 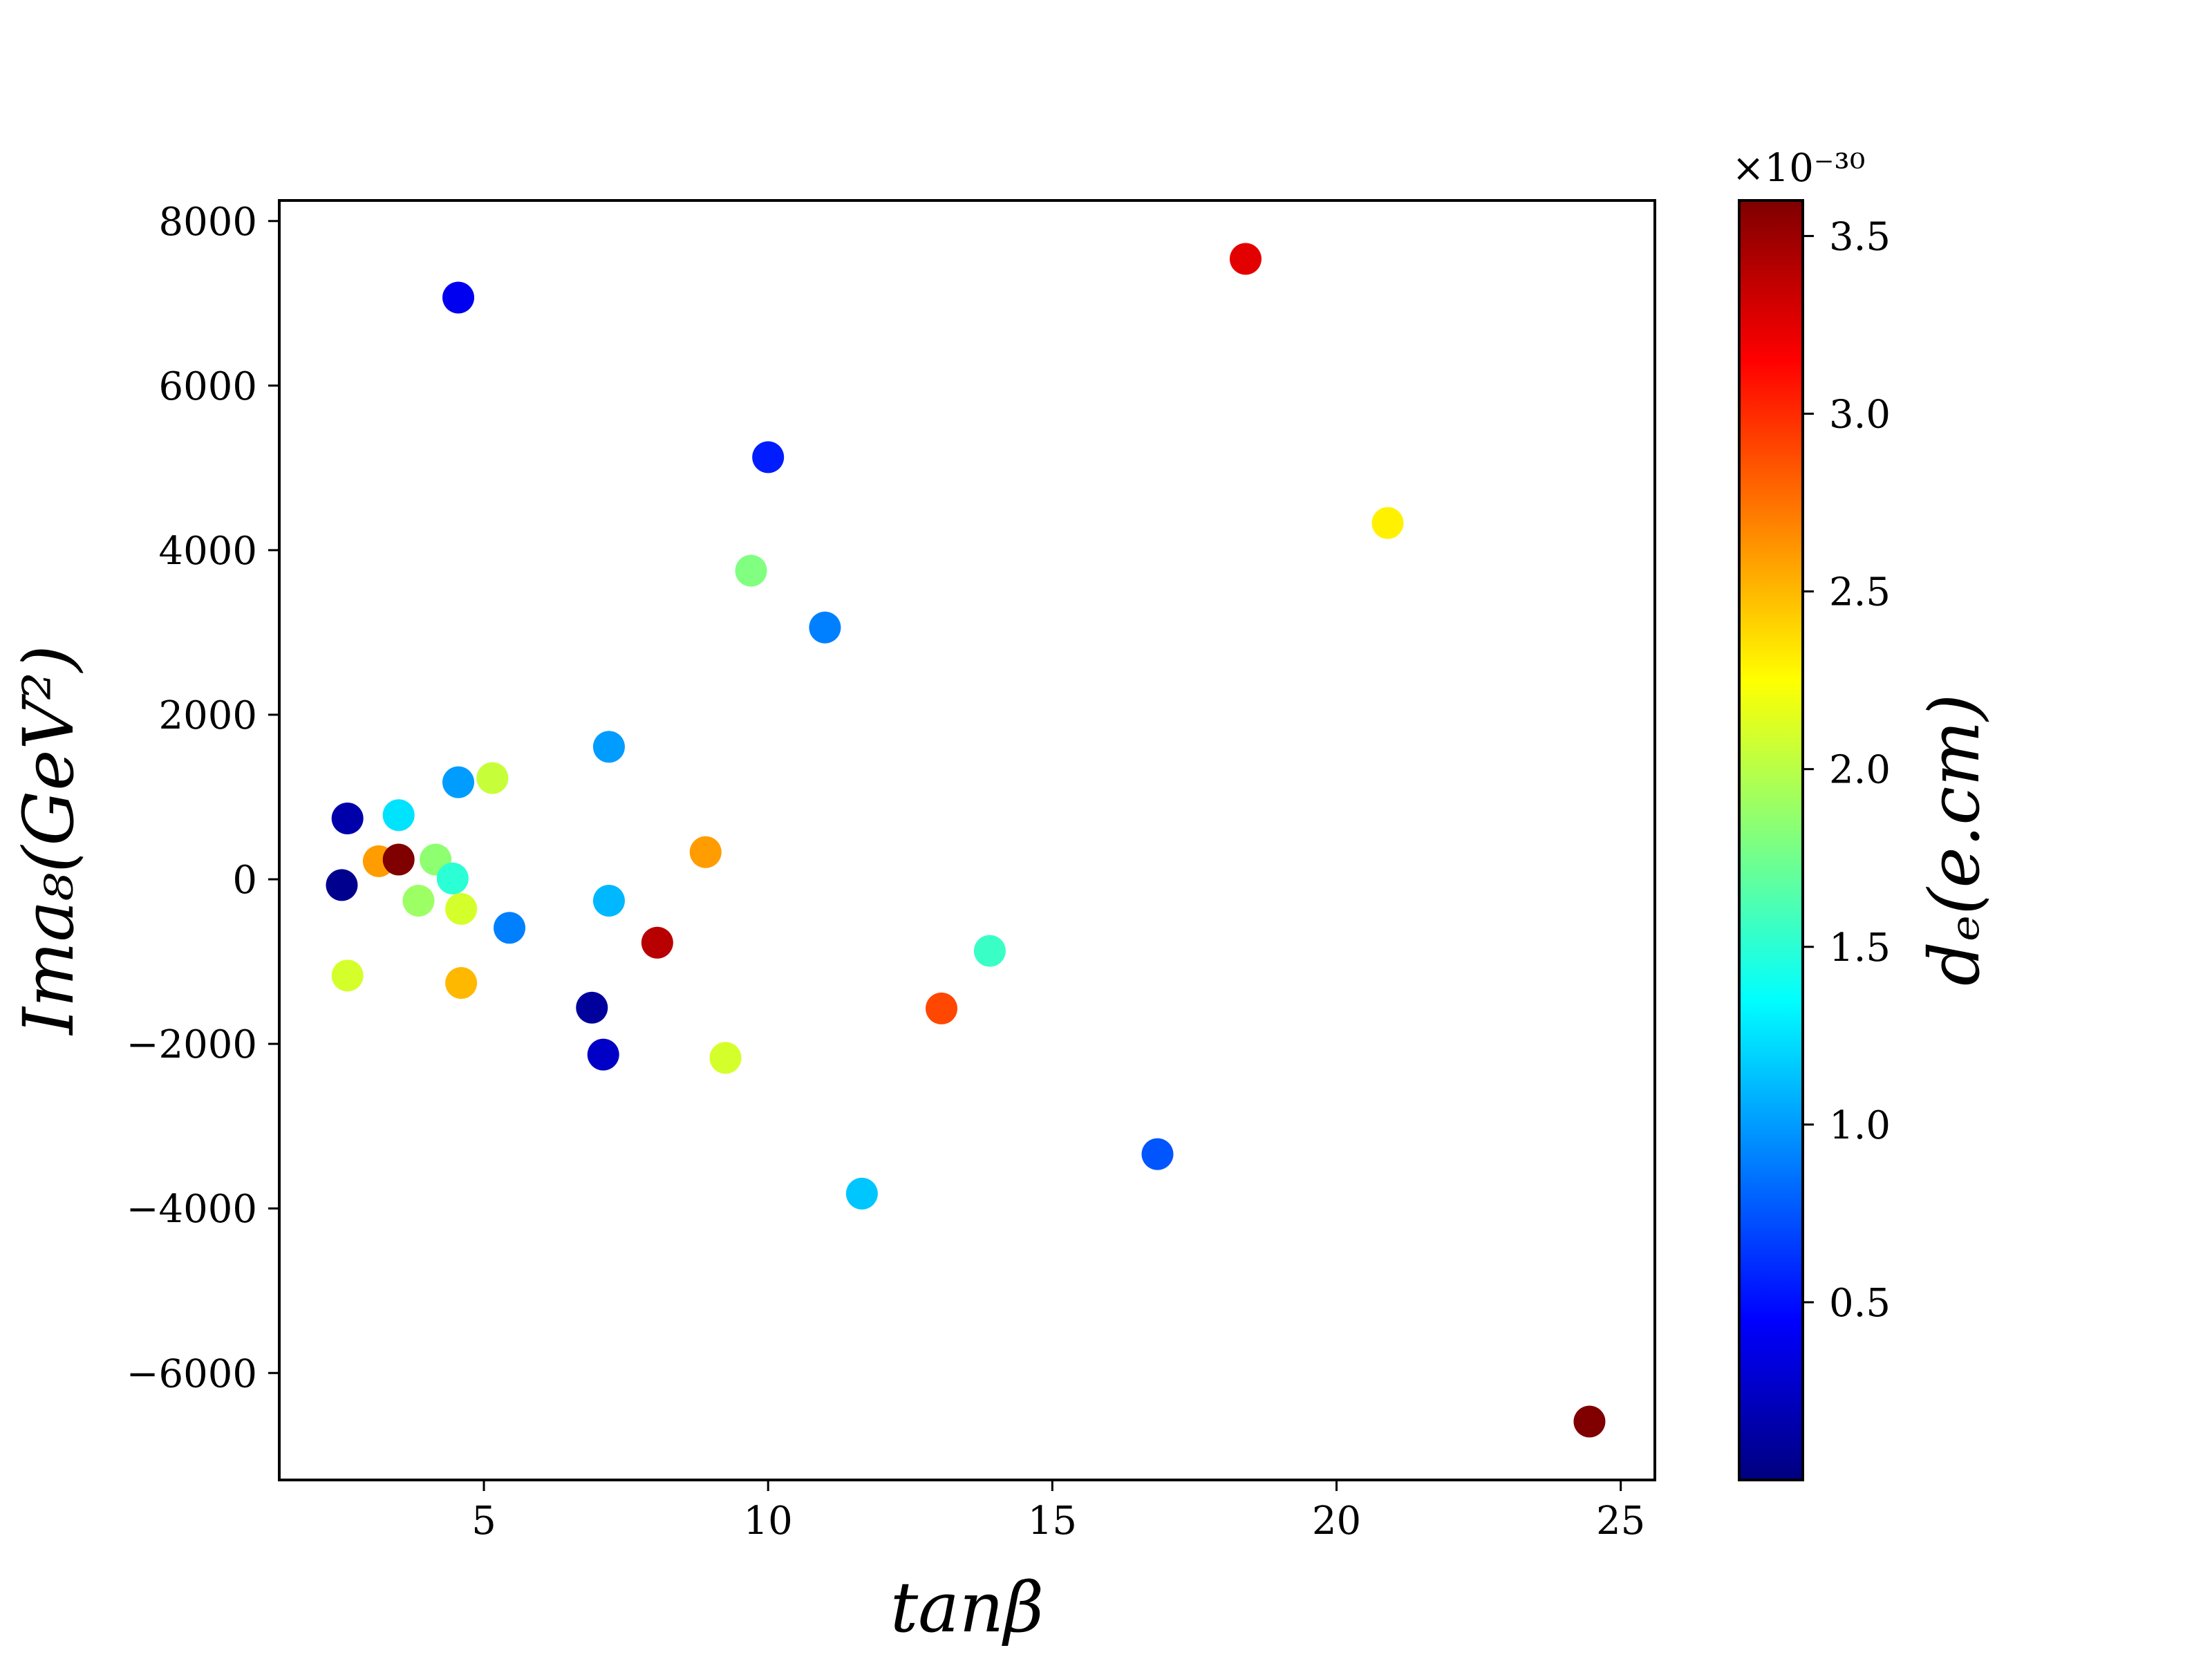 What do you see at coordinates (483, 1521) in the screenshot?
I see `x-tick-label: 5` at bounding box center [483, 1521].